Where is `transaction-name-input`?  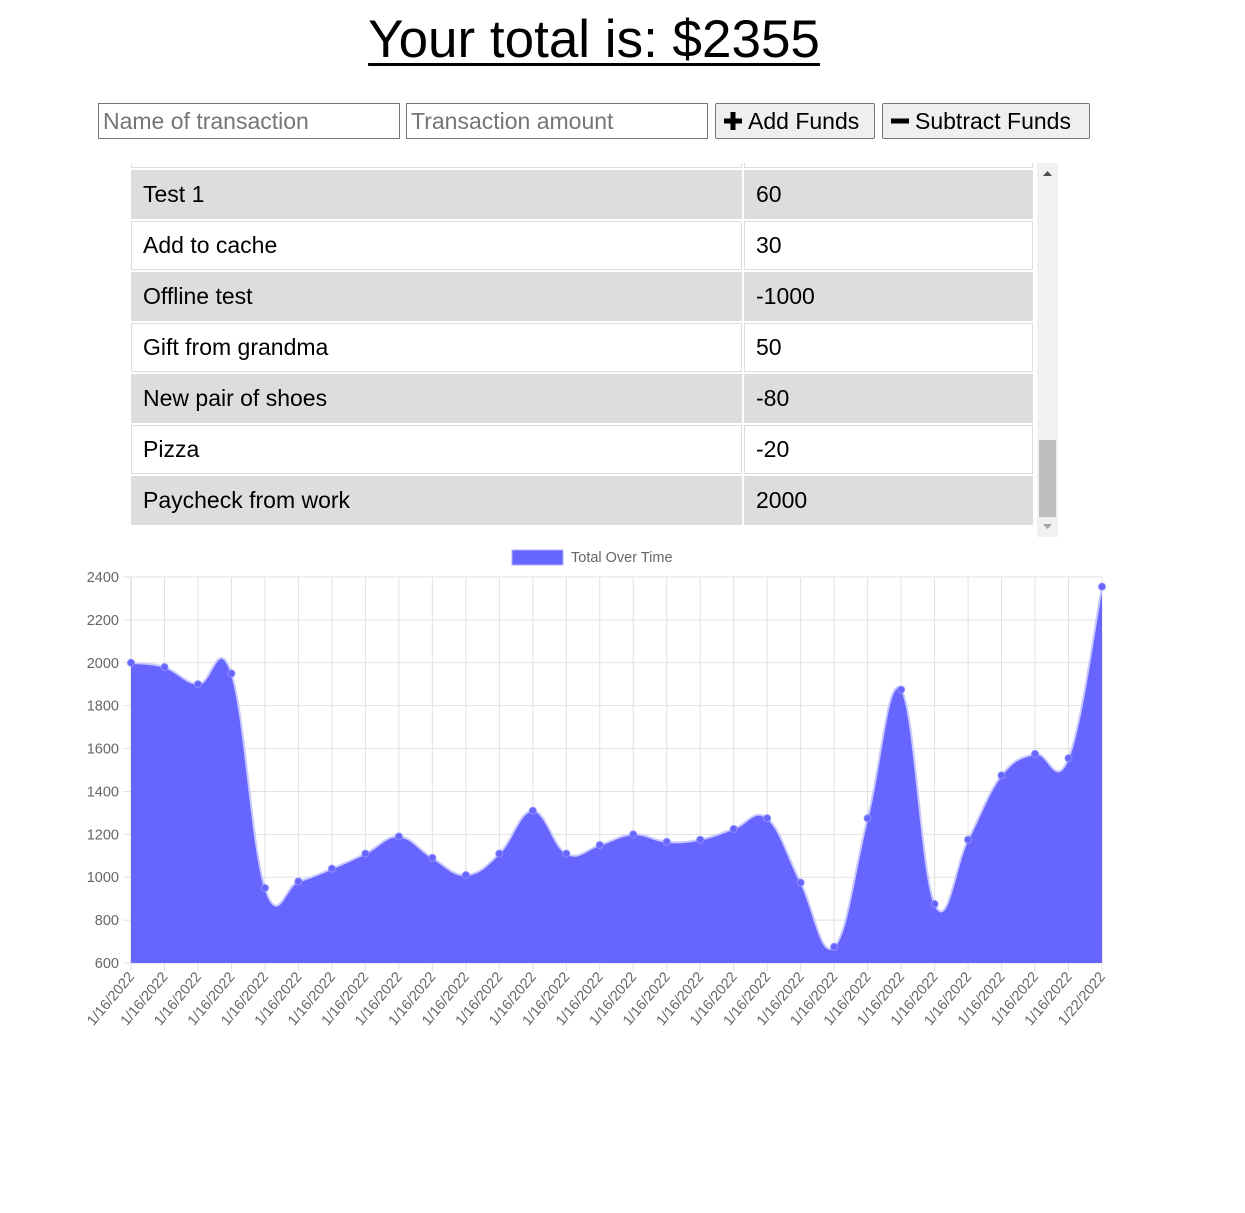 transaction-name-input is located at coordinates (249, 121).